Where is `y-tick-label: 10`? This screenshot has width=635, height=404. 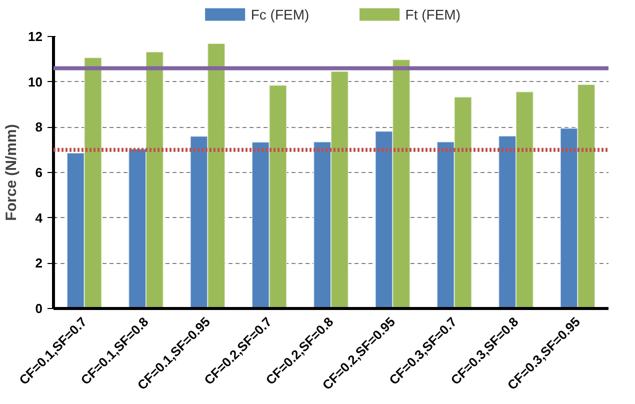 y-tick-label: 10 is located at coordinates (35, 82).